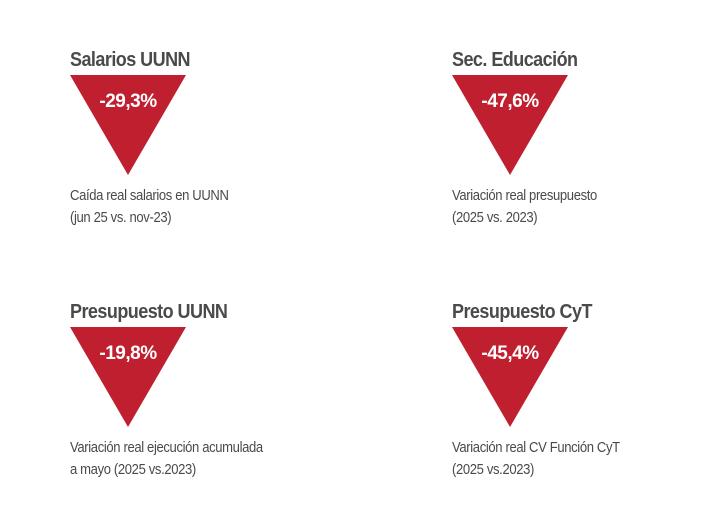 This screenshot has height=527, width=705. What do you see at coordinates (128, 101) in the screenshot?
I see `card-value: -29,3%` at bounding box center [128, 101].